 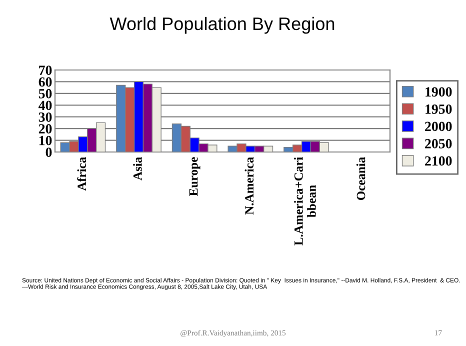 I want to click on legend-label: 2050, so click(x=438, y=143).